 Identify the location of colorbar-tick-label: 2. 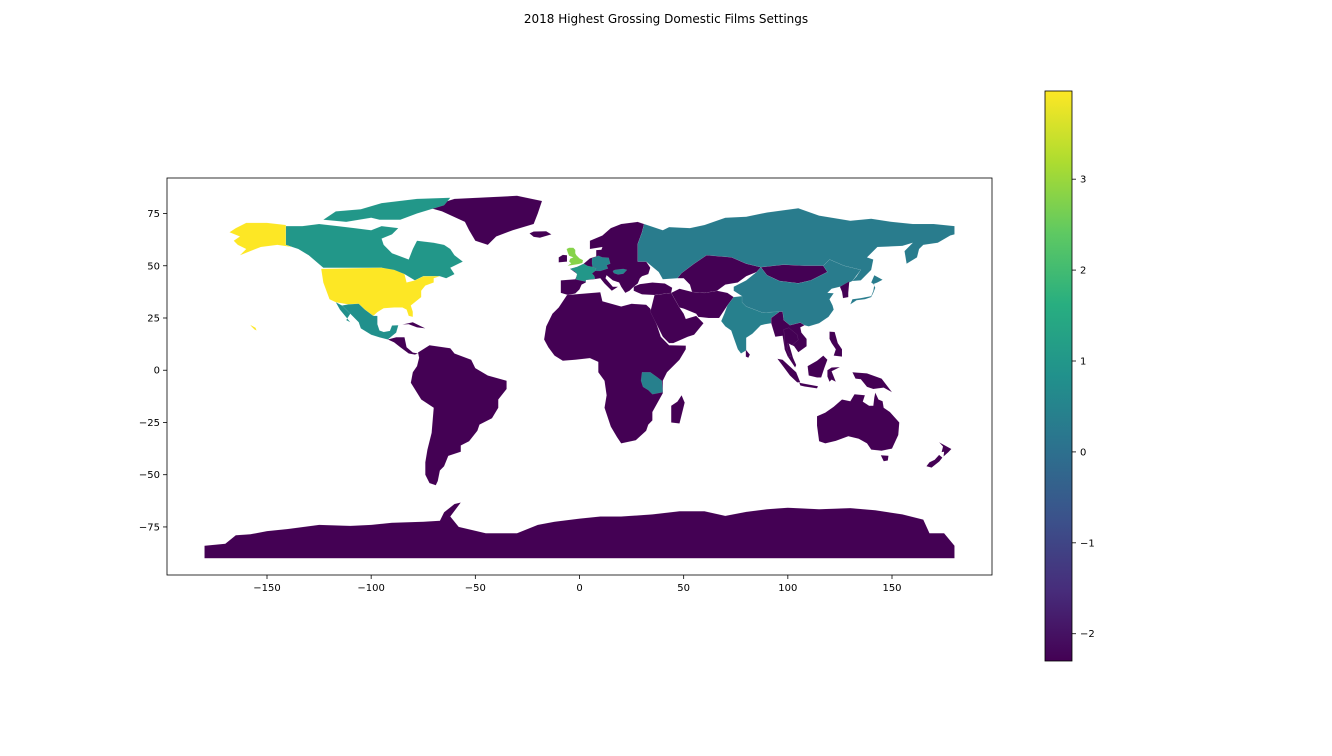
(1083, 271).